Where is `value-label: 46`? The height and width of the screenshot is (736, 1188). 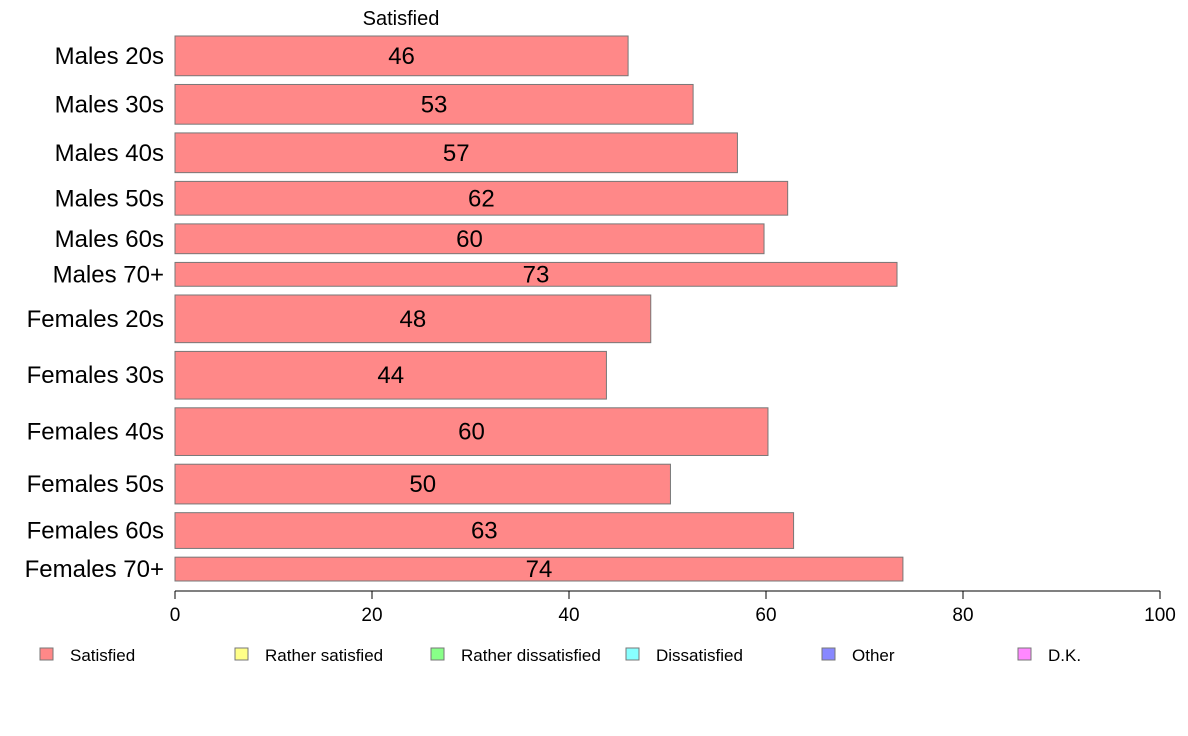 value-label: 46 is located at coordinates (401, 56).